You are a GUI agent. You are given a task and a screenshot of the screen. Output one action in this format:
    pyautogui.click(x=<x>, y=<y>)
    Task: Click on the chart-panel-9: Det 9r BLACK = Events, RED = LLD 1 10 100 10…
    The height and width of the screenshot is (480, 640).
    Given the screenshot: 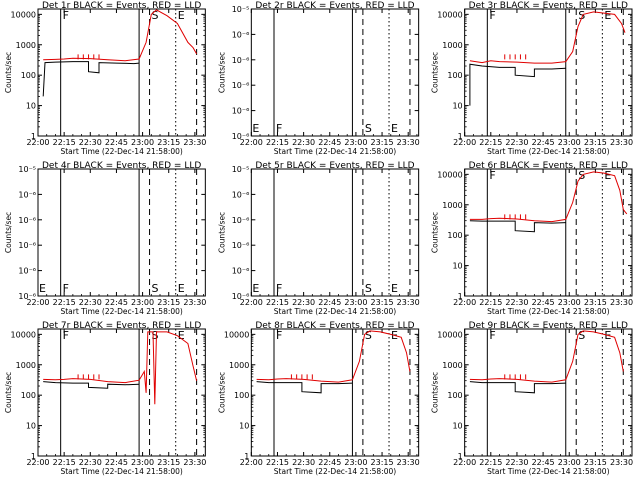 What is the action you would take?
    pyautogui.click(x=532, y=398)
    